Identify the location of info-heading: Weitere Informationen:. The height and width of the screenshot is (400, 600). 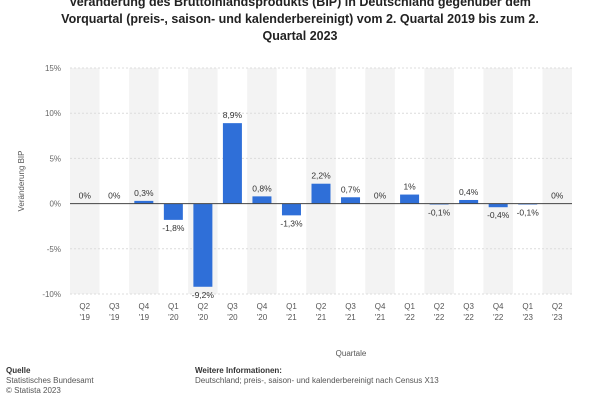
(238, 370).